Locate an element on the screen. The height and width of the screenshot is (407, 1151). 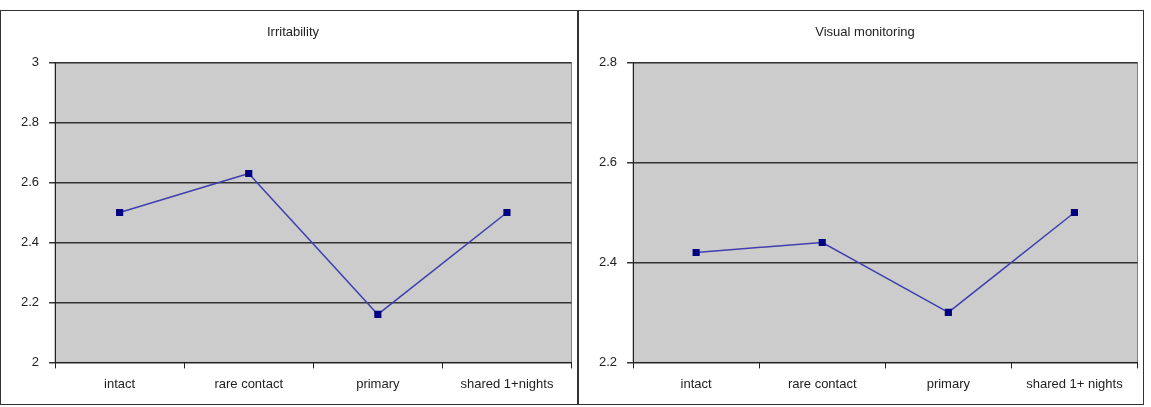
x-tick-label: shared 1+ nights is located at coordinates (1075, 383).